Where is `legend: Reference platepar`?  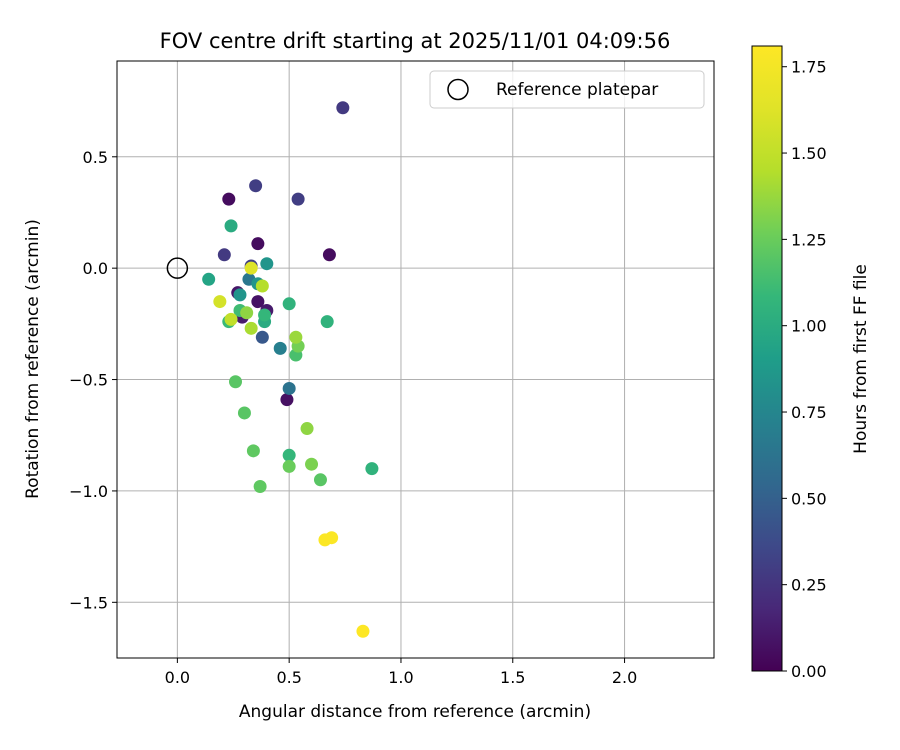
legend: Reference platepar is located at coordinates (567, 89).